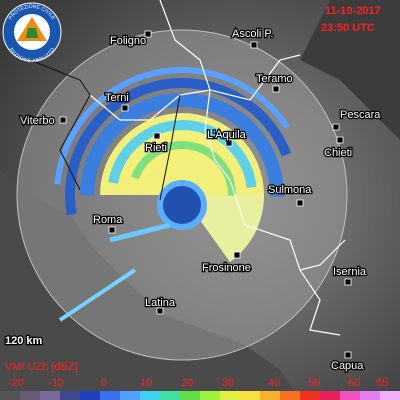 The height and width of the screenshot is (400, 400). I want to click on city: Teramo, so click(274, 79).